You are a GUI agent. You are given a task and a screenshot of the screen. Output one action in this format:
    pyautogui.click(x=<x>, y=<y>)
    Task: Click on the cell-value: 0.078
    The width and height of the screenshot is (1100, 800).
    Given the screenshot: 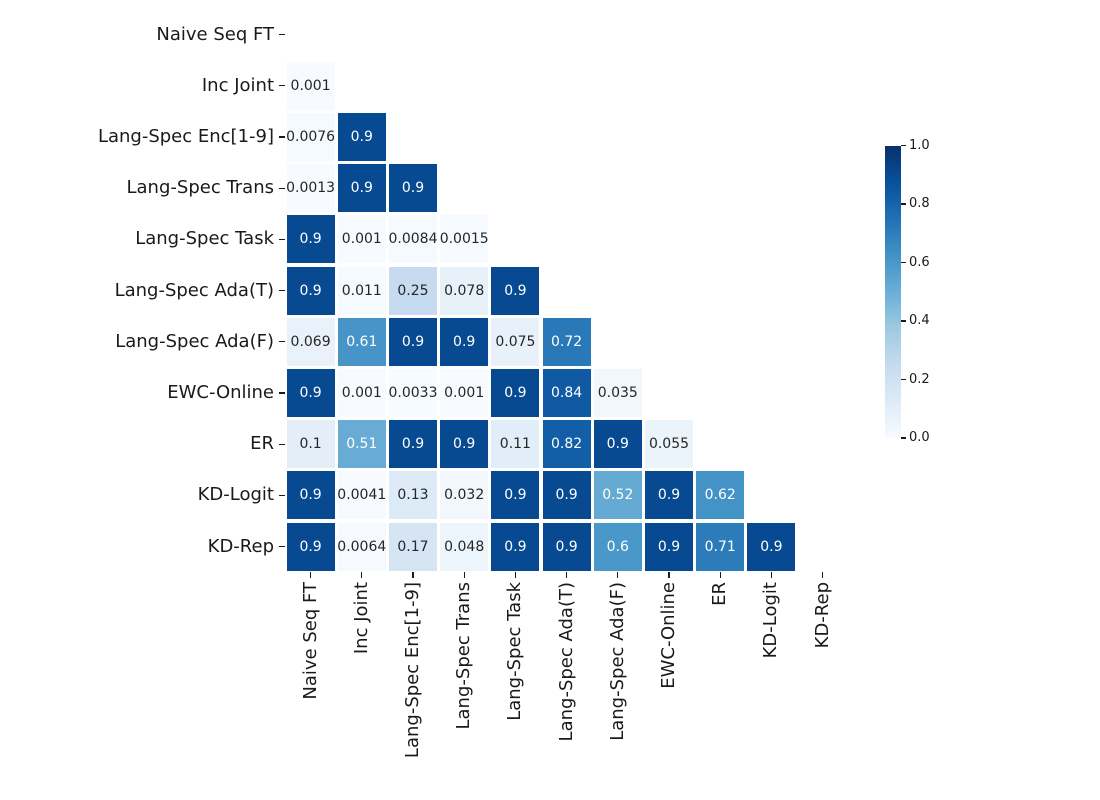 What is the action you would take?
    pyautogui.click(x=464, y=290)
    